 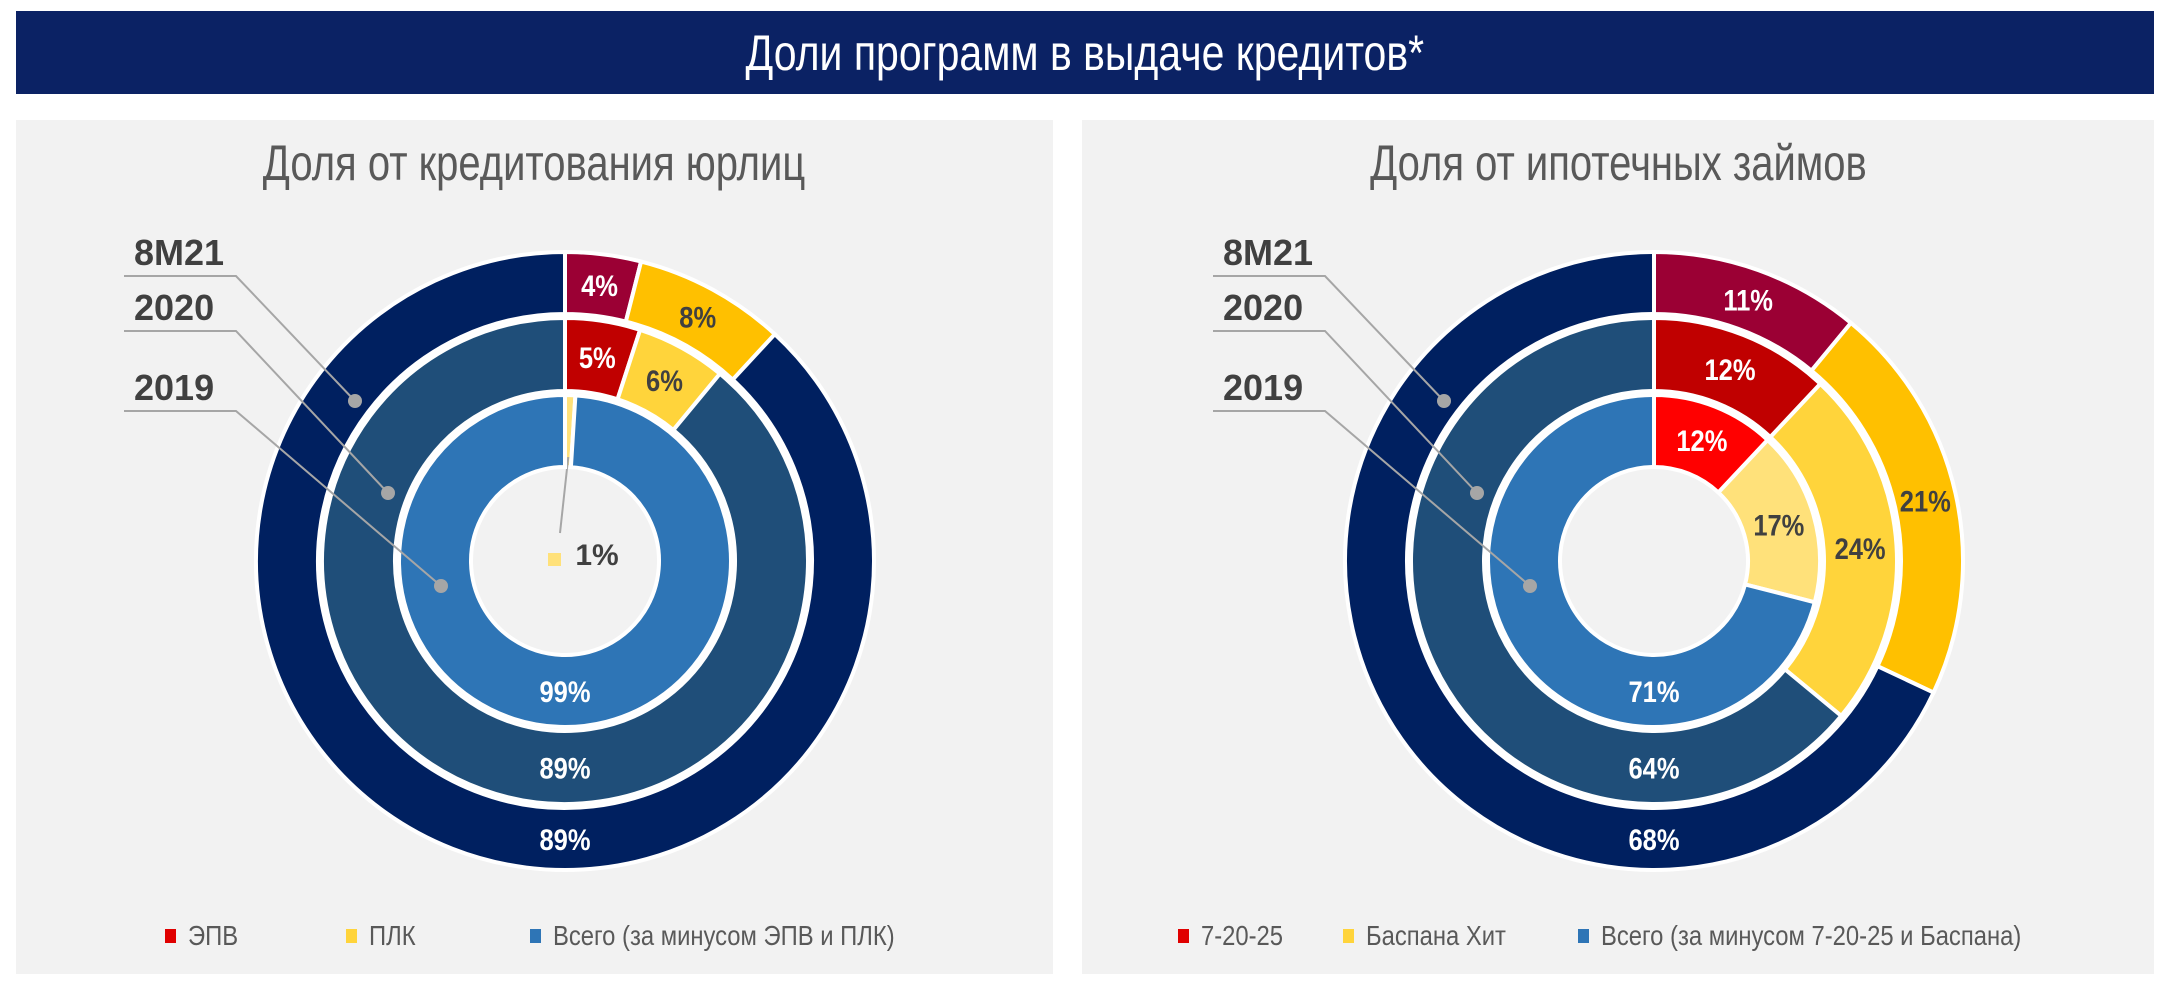 What do you see at coordinates (596, 555) in the screenshot?
I see `data-label: 1%` at bounding box center [596, 555].